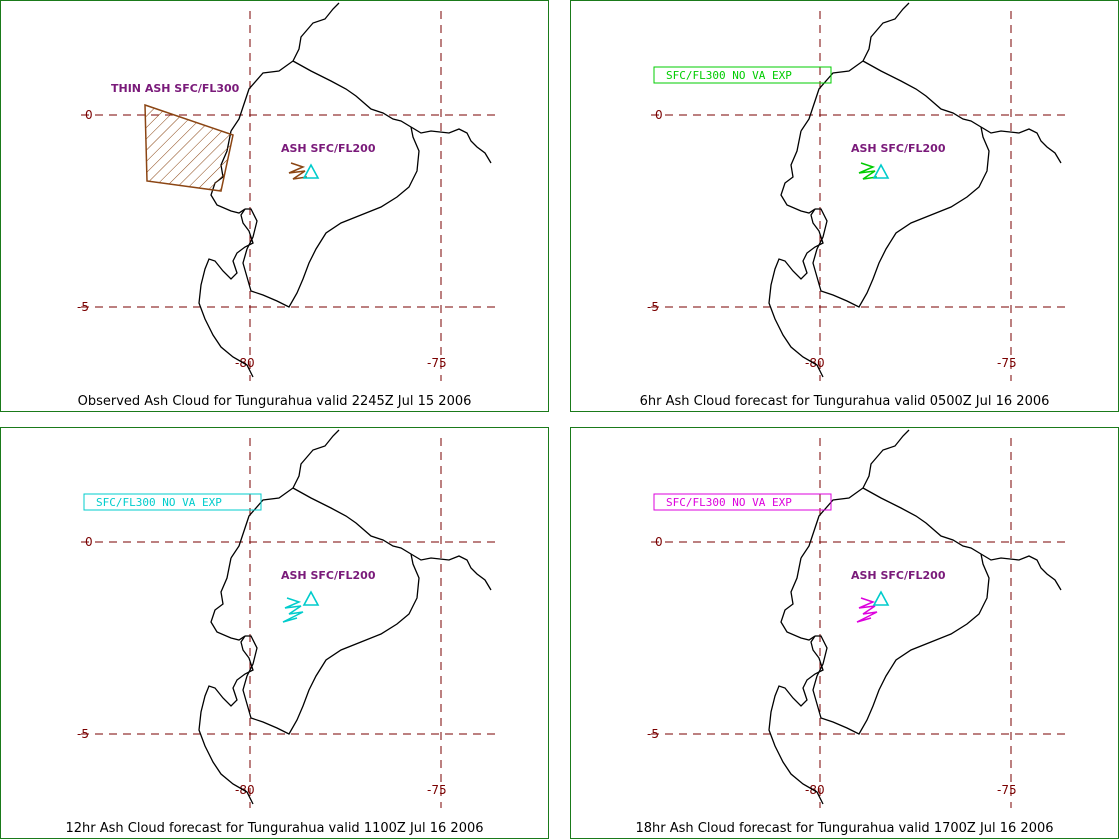 This screenshot has width=1119, height=840. I want to click on thin-ash-polygon, so click(189, 147).